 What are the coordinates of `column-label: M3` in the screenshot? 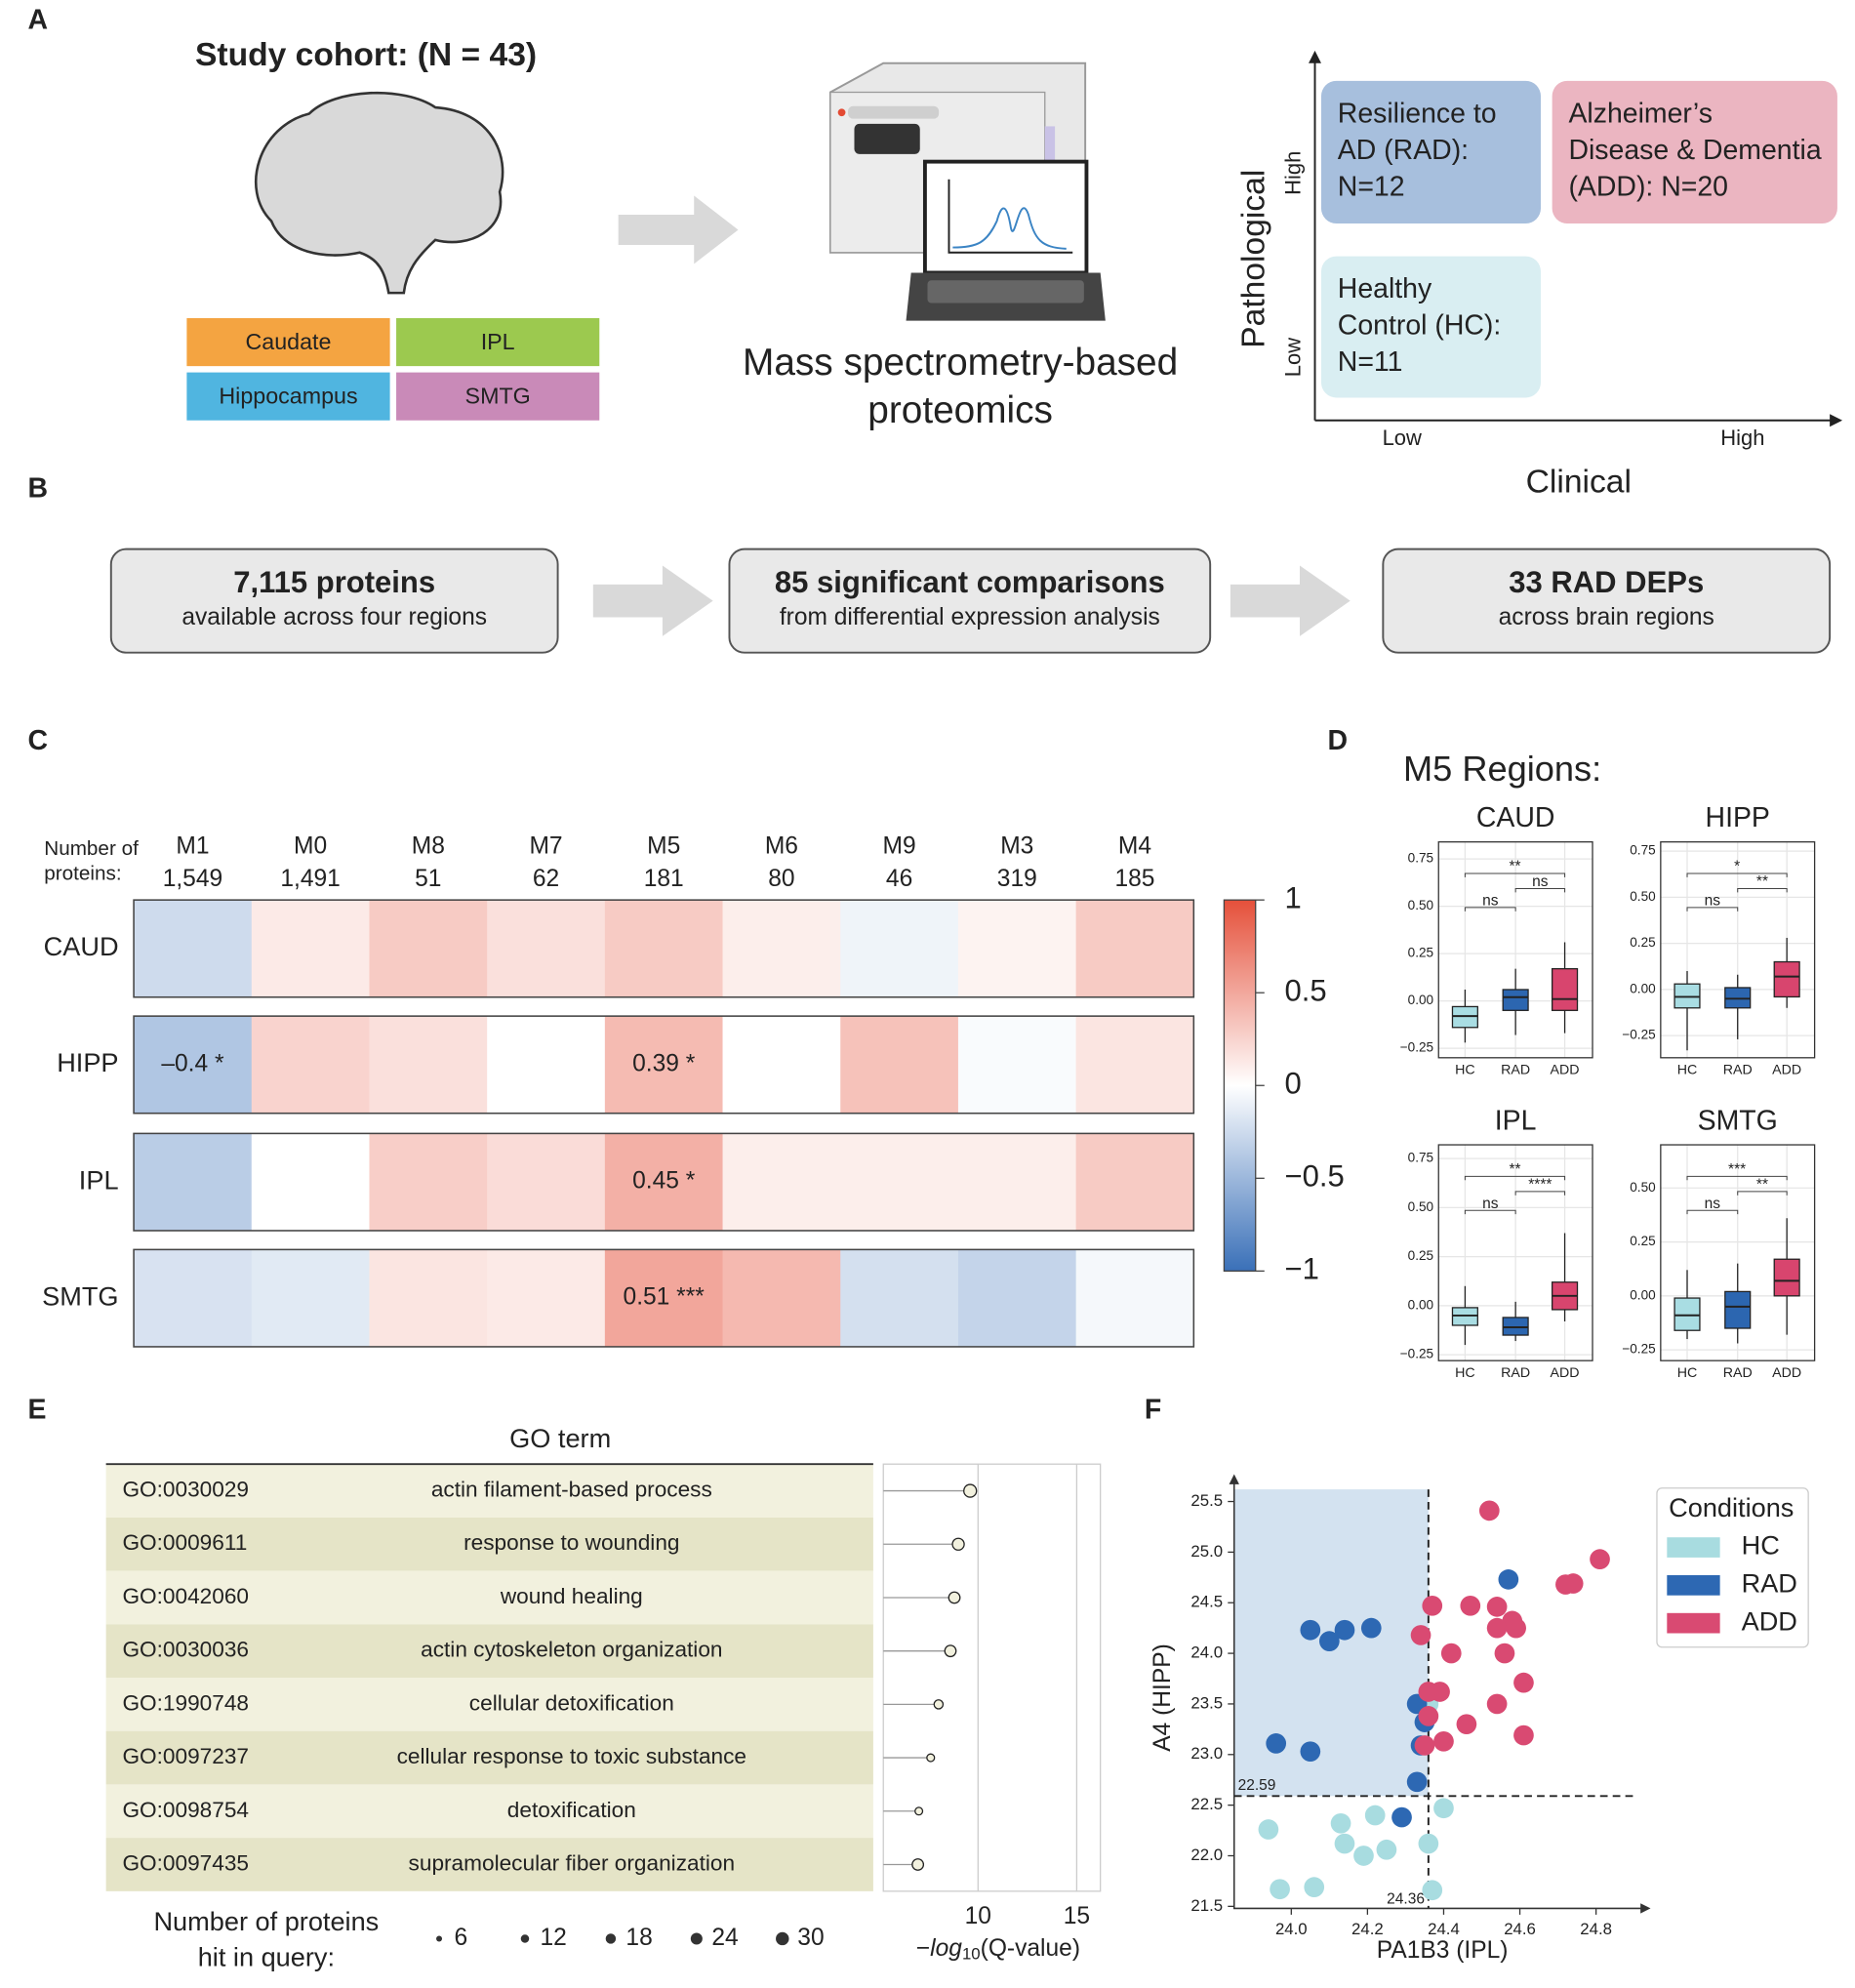 It's located at (1016, 846).